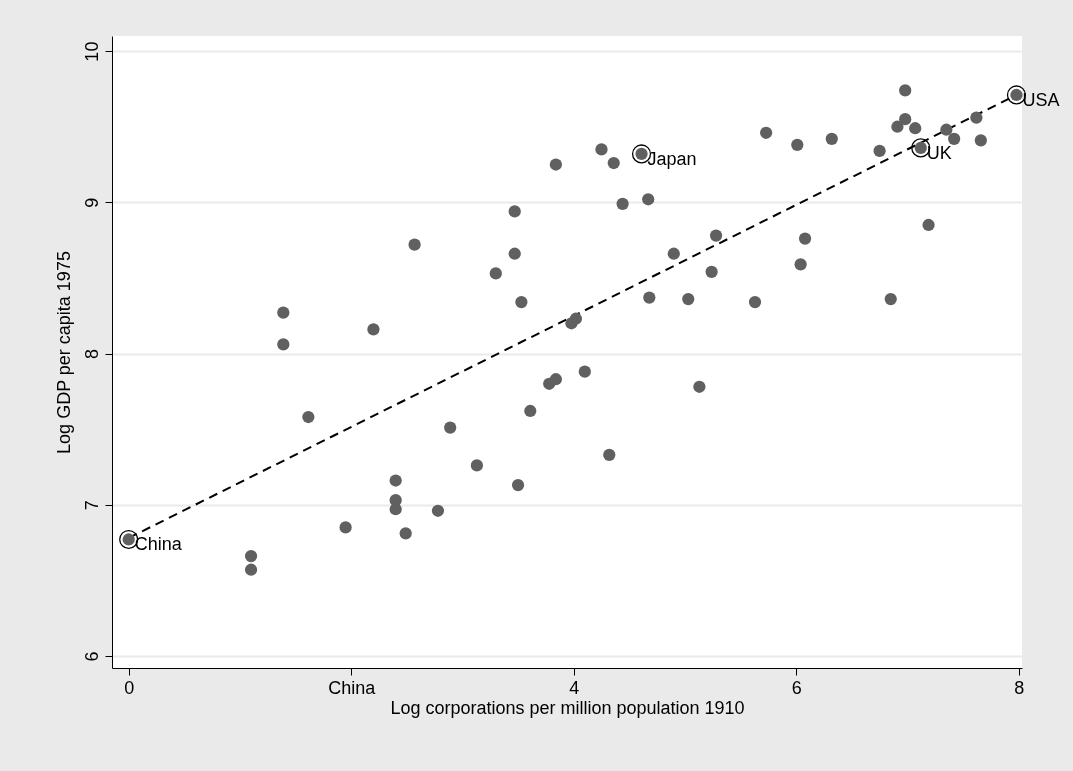  I want to click on y-tick-label: 9, so click(91, 202).